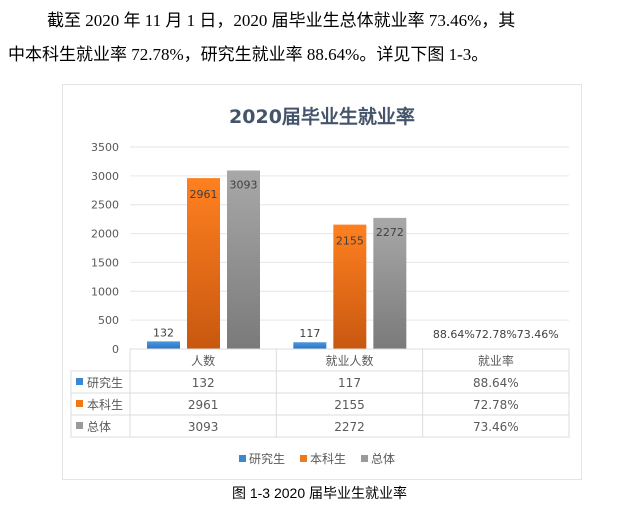 Image resolution: width=639 pixels, height=515 pixels. What do you see at coordinates (79, 425) in the screenshot?
I see `legend-key-总体` at bounding box center [79, 425].